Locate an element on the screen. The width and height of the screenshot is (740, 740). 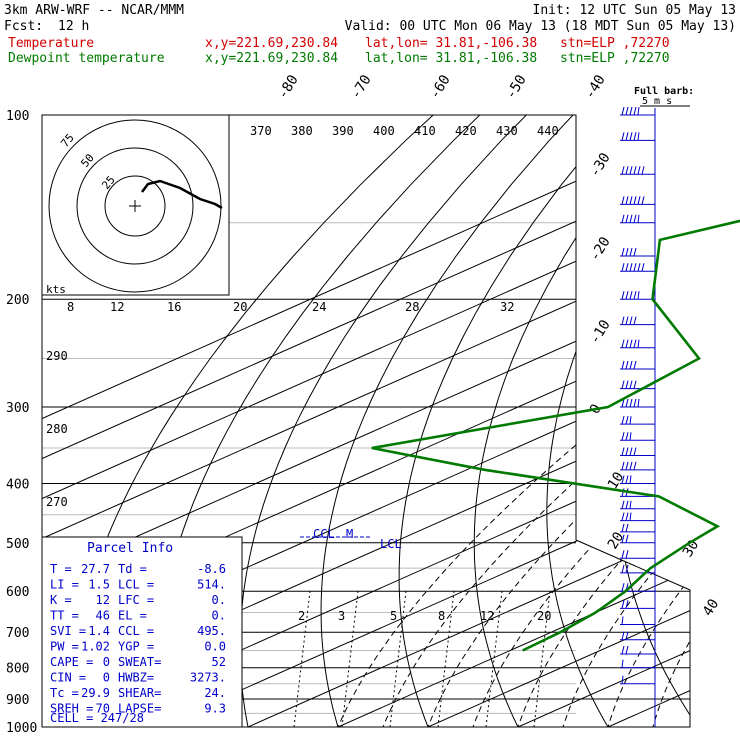
upper-axis-label-20: 20 is located at coordinates (240, 307).